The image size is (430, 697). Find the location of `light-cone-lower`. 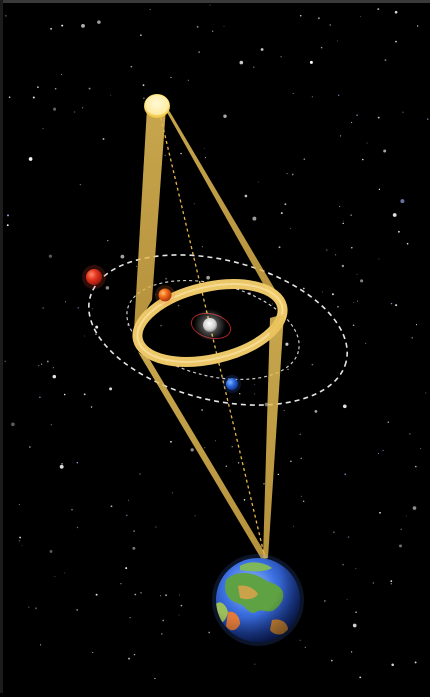

light-cone-lower is located at coordinates (211, 437).